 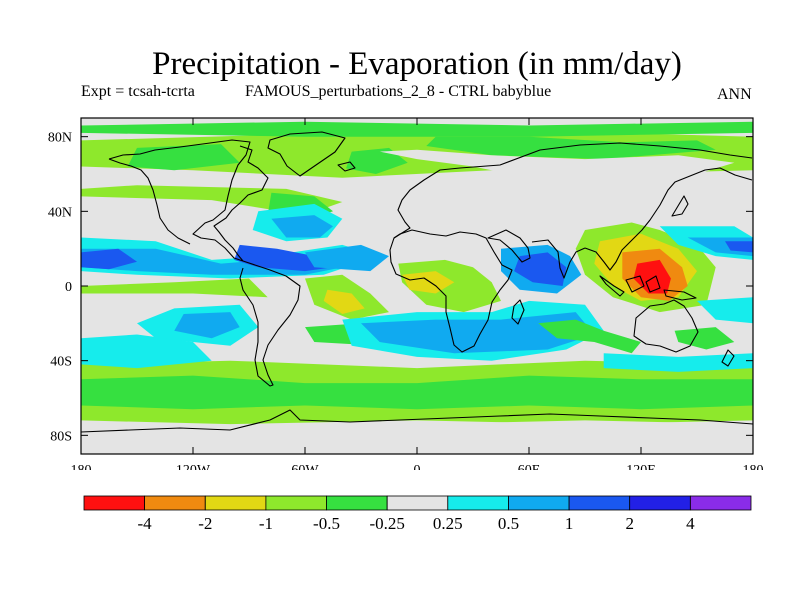 What do you see at coordinates (145, 523) in the screenshot?
I see `colorbar-label: -4` at bounding box center [145, 523].